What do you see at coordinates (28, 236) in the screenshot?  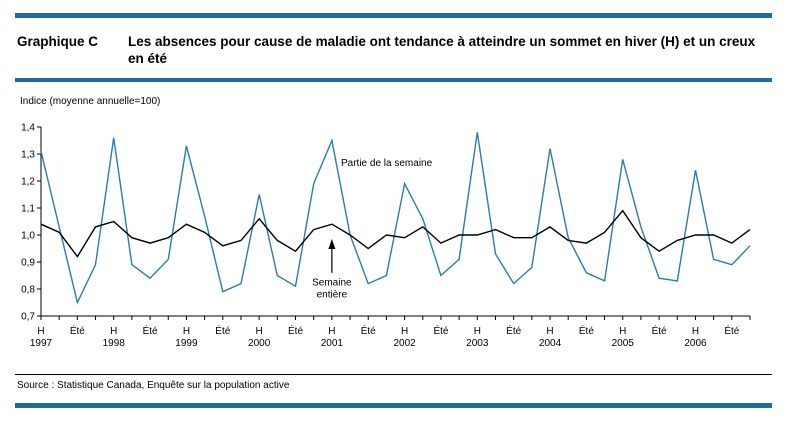 I see `y-tick-label: 1,0` at bounding box center [28, 236].